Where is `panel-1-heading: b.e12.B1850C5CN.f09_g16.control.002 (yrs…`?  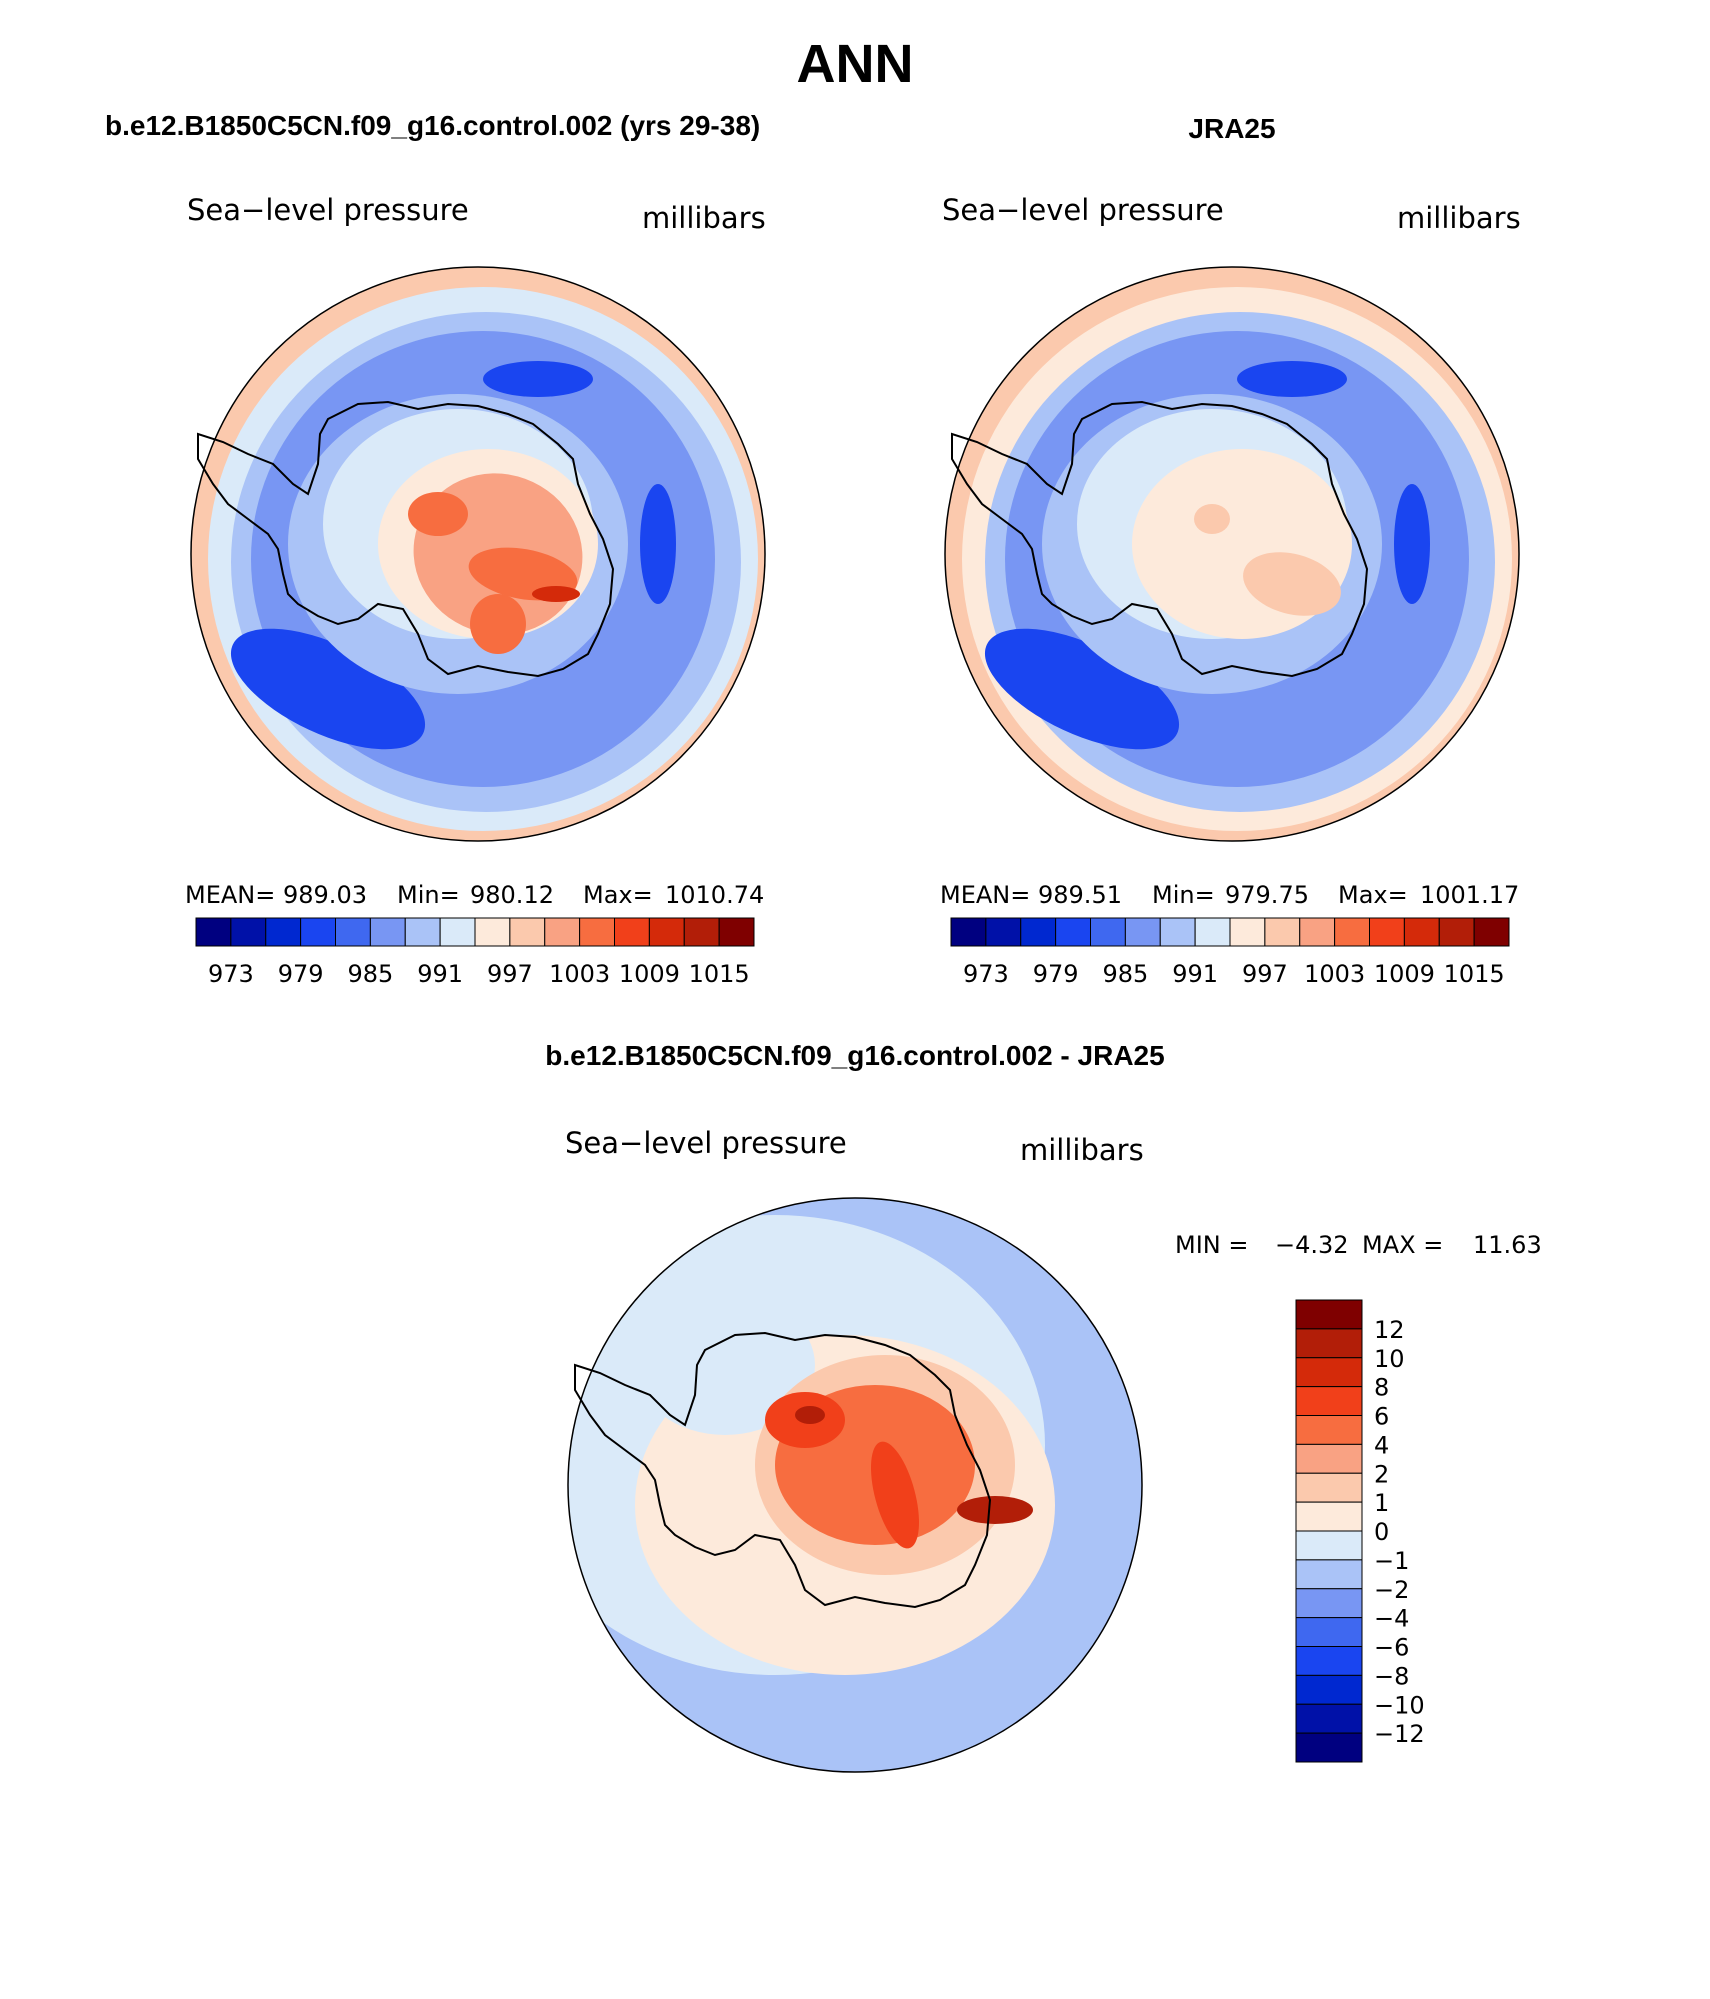 panel-1-heading: b.e12.B1850C5CN.f09_g16.control.002 (yrs… is located at coordinates (432, 125).